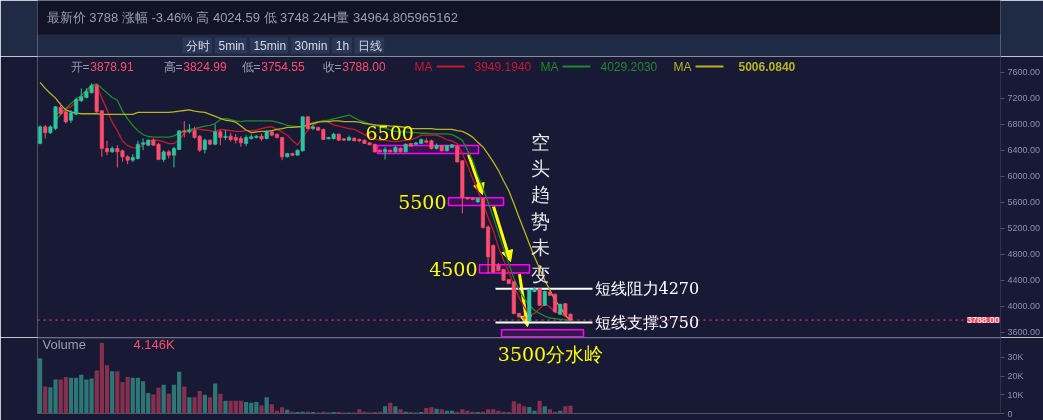 Image resolution: width=1043 pixels, height=420 pixels. What do you see at coordinates (550, 353) in the screenshot?
I see `band-label: 3500分水岭` at bounding box center [550, 353].